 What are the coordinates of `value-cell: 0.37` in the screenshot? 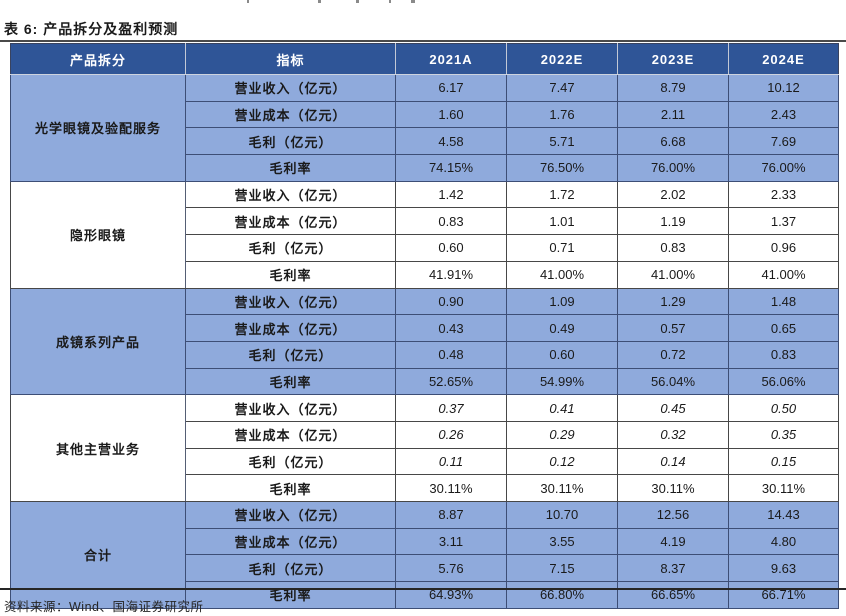 It's located at (451, 408).